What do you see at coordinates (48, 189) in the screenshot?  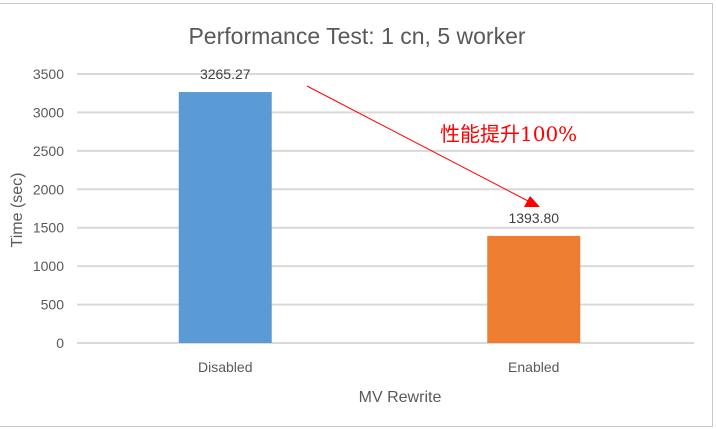 I see `y-tick-label: 2000` at bounding box center [48, 189].